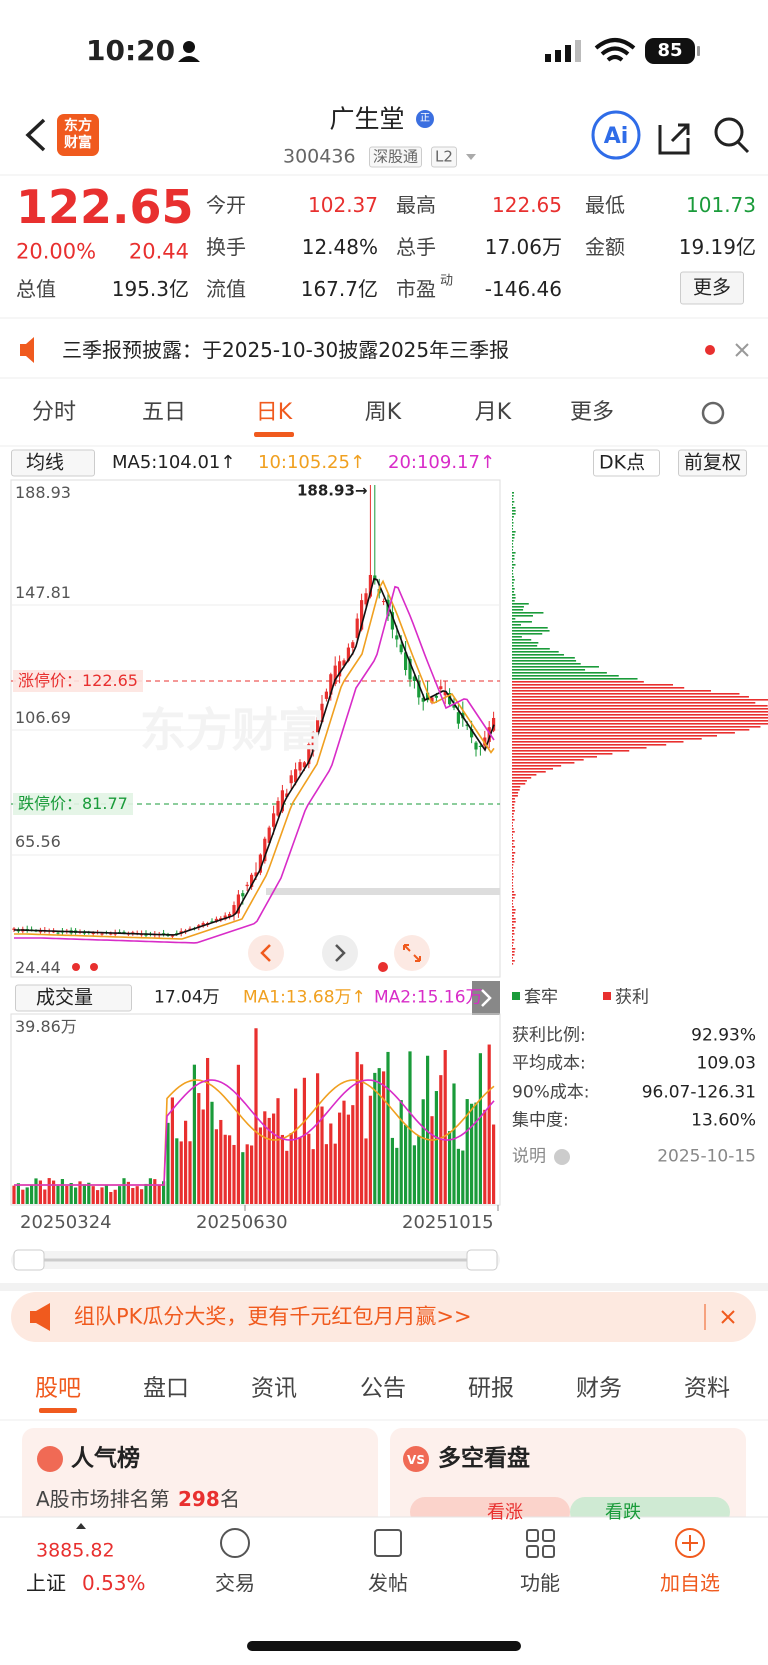 The image size is (768, 1665). What do you see at coordinates (235, 1583) in the screenshot?
I see `nav-item: 交易` at bounding box center [235, 1583].